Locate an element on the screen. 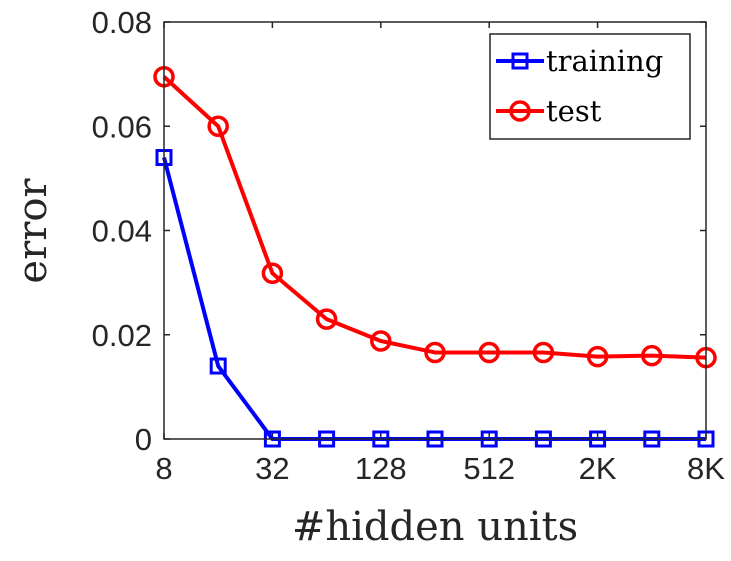 This screenshot has width=731, height=561. y-tick-label-2: 0.04 is located at coordinates (122, 231).